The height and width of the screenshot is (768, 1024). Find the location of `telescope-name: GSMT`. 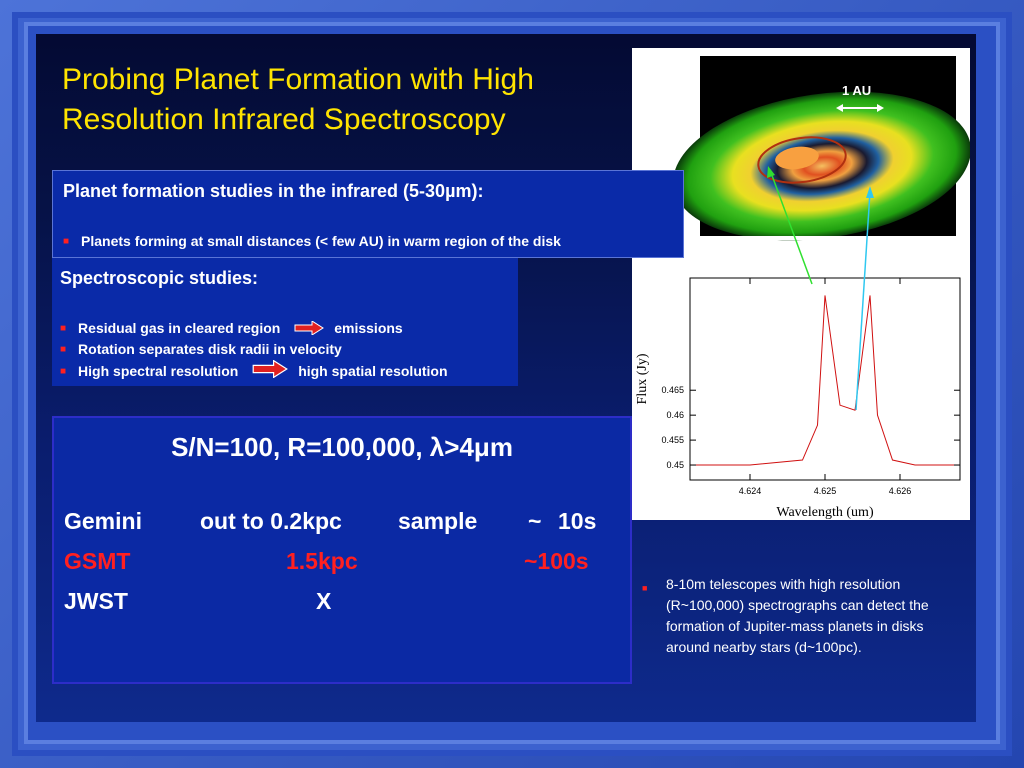

telescope-name: GSMT is located at coordinates (97, 561).